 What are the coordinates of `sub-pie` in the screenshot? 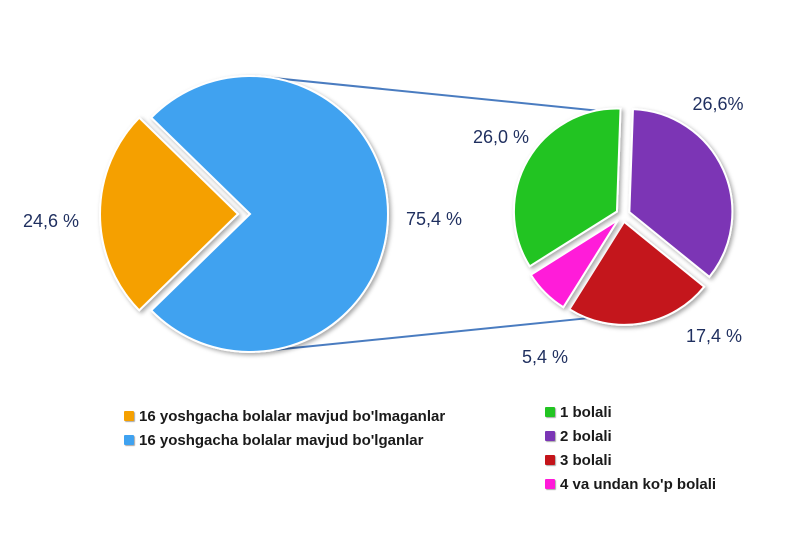 It's located at (623, 216).